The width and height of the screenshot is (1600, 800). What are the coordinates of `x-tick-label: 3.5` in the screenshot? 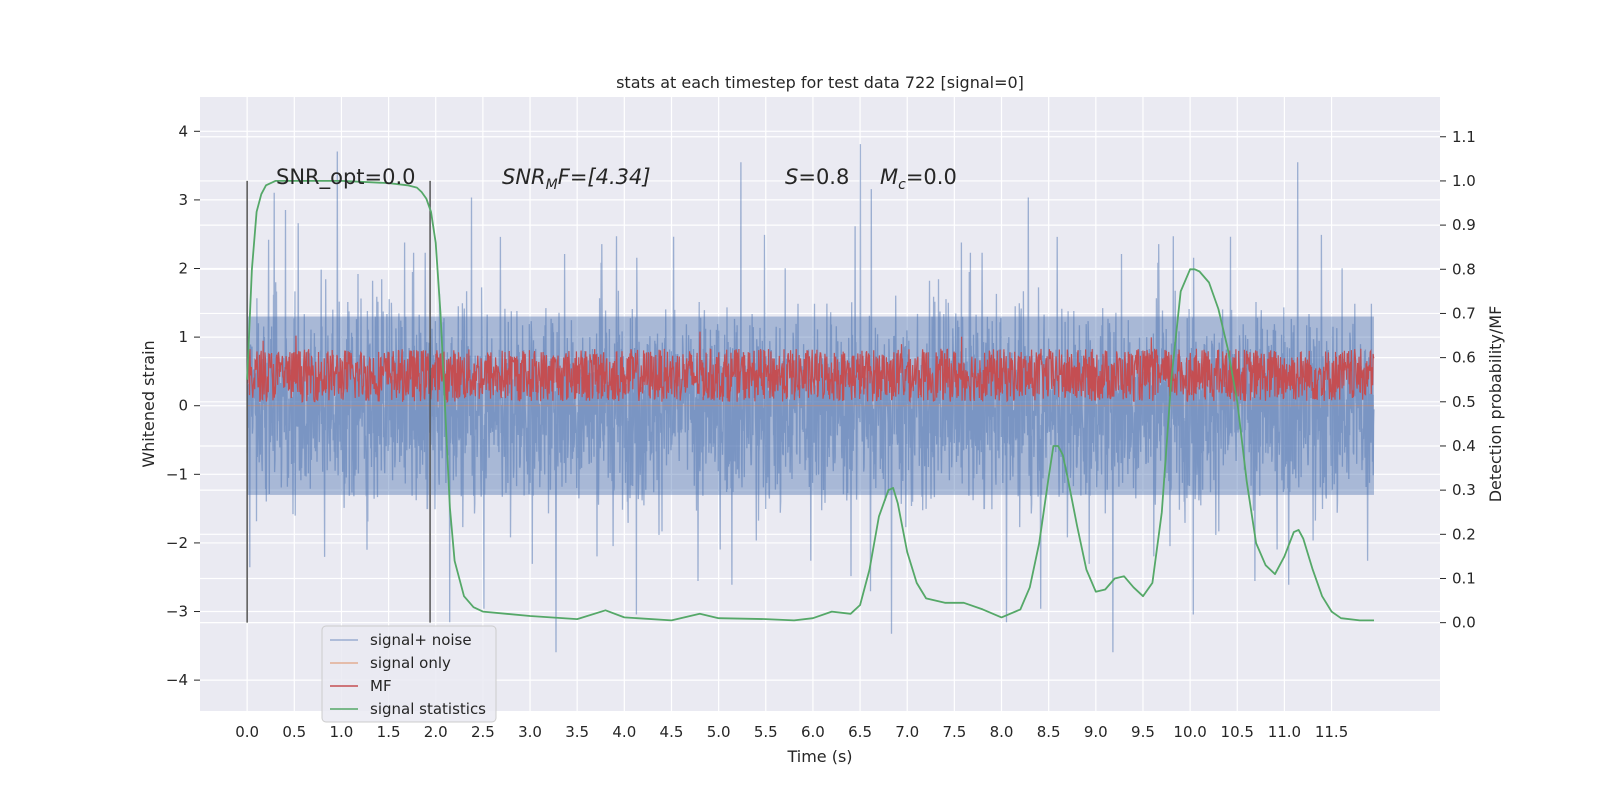 It's located at (577, 732).